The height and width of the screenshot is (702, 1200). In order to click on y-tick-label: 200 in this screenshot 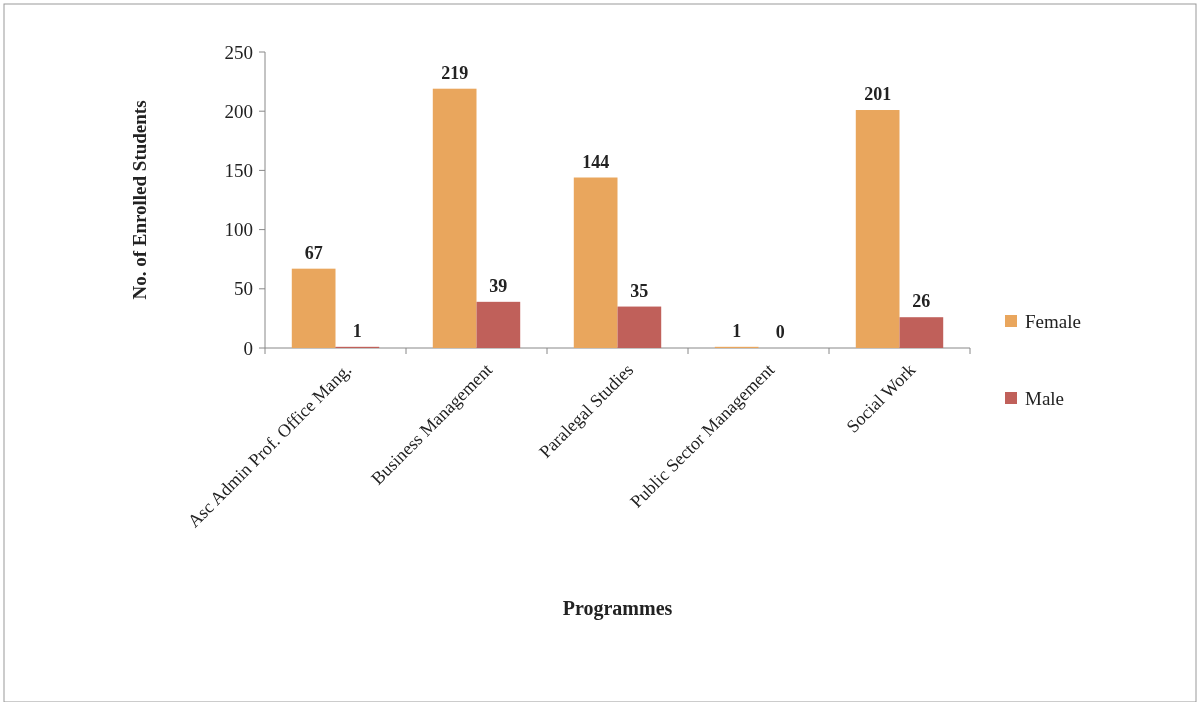, I will do `click(238, 111)`.